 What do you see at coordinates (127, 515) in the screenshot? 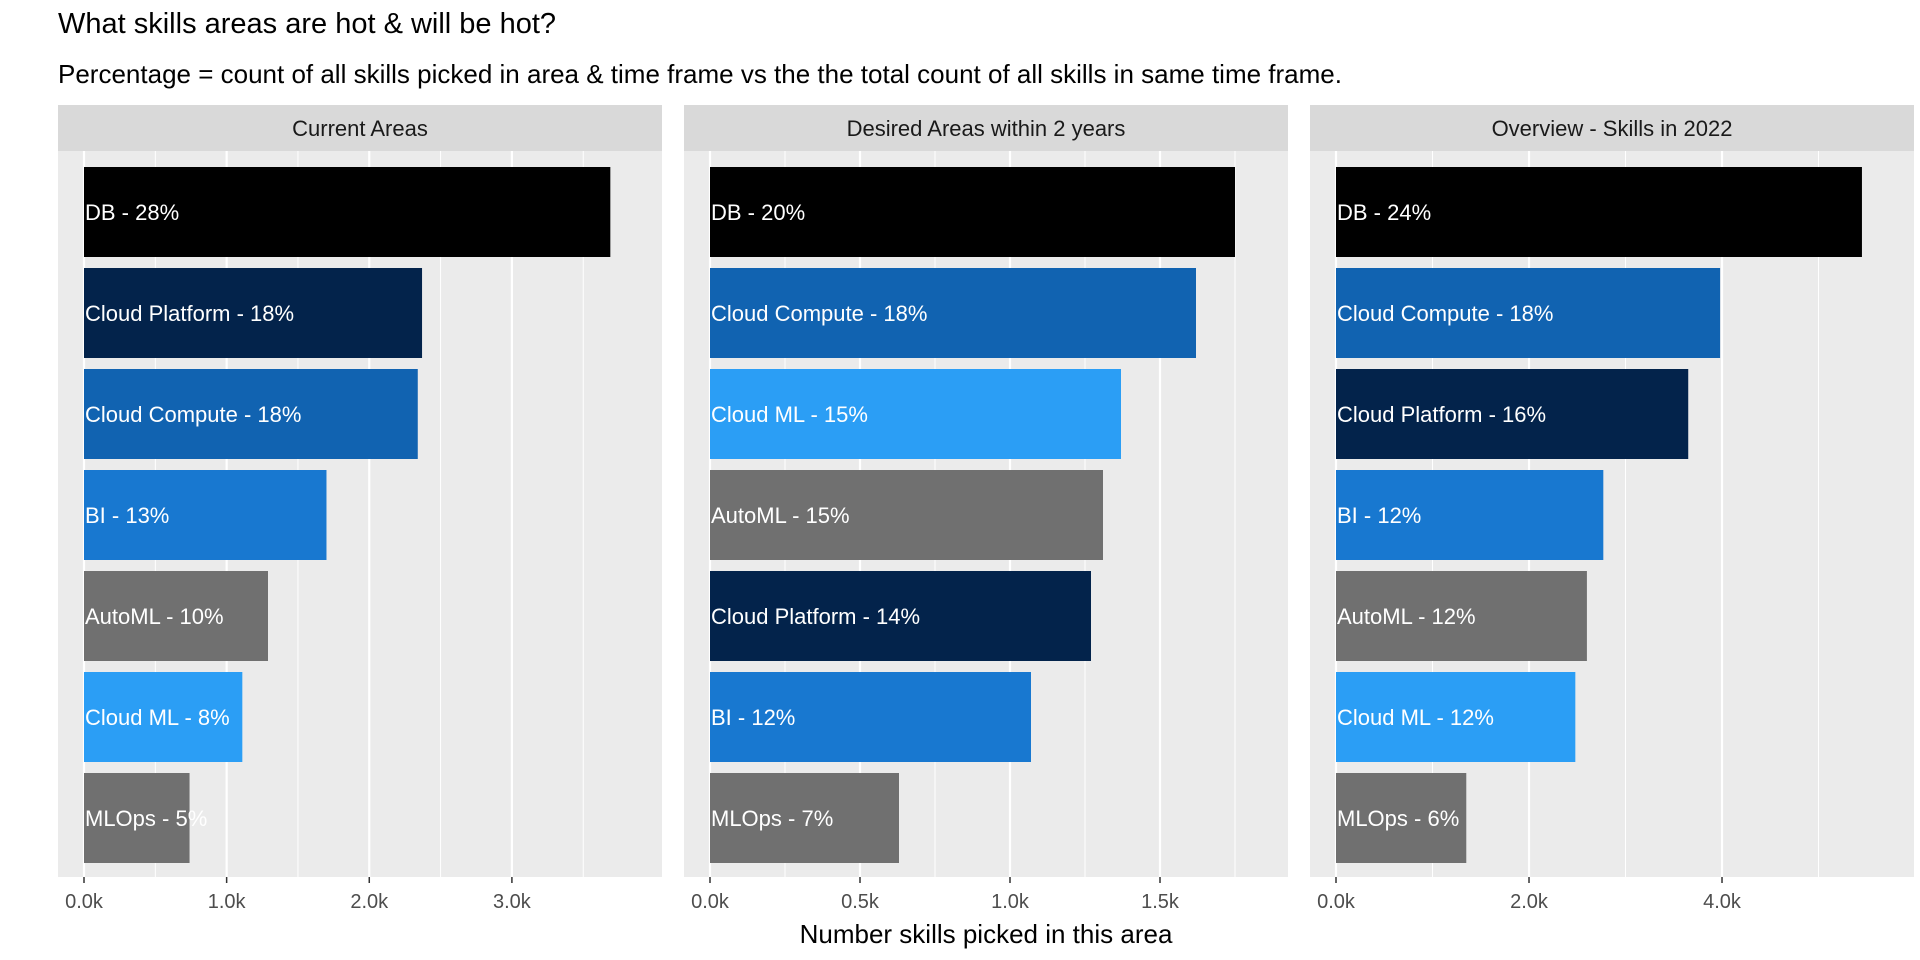
I see `bar-label: BI - 13%` at bounding box center [127, 515].